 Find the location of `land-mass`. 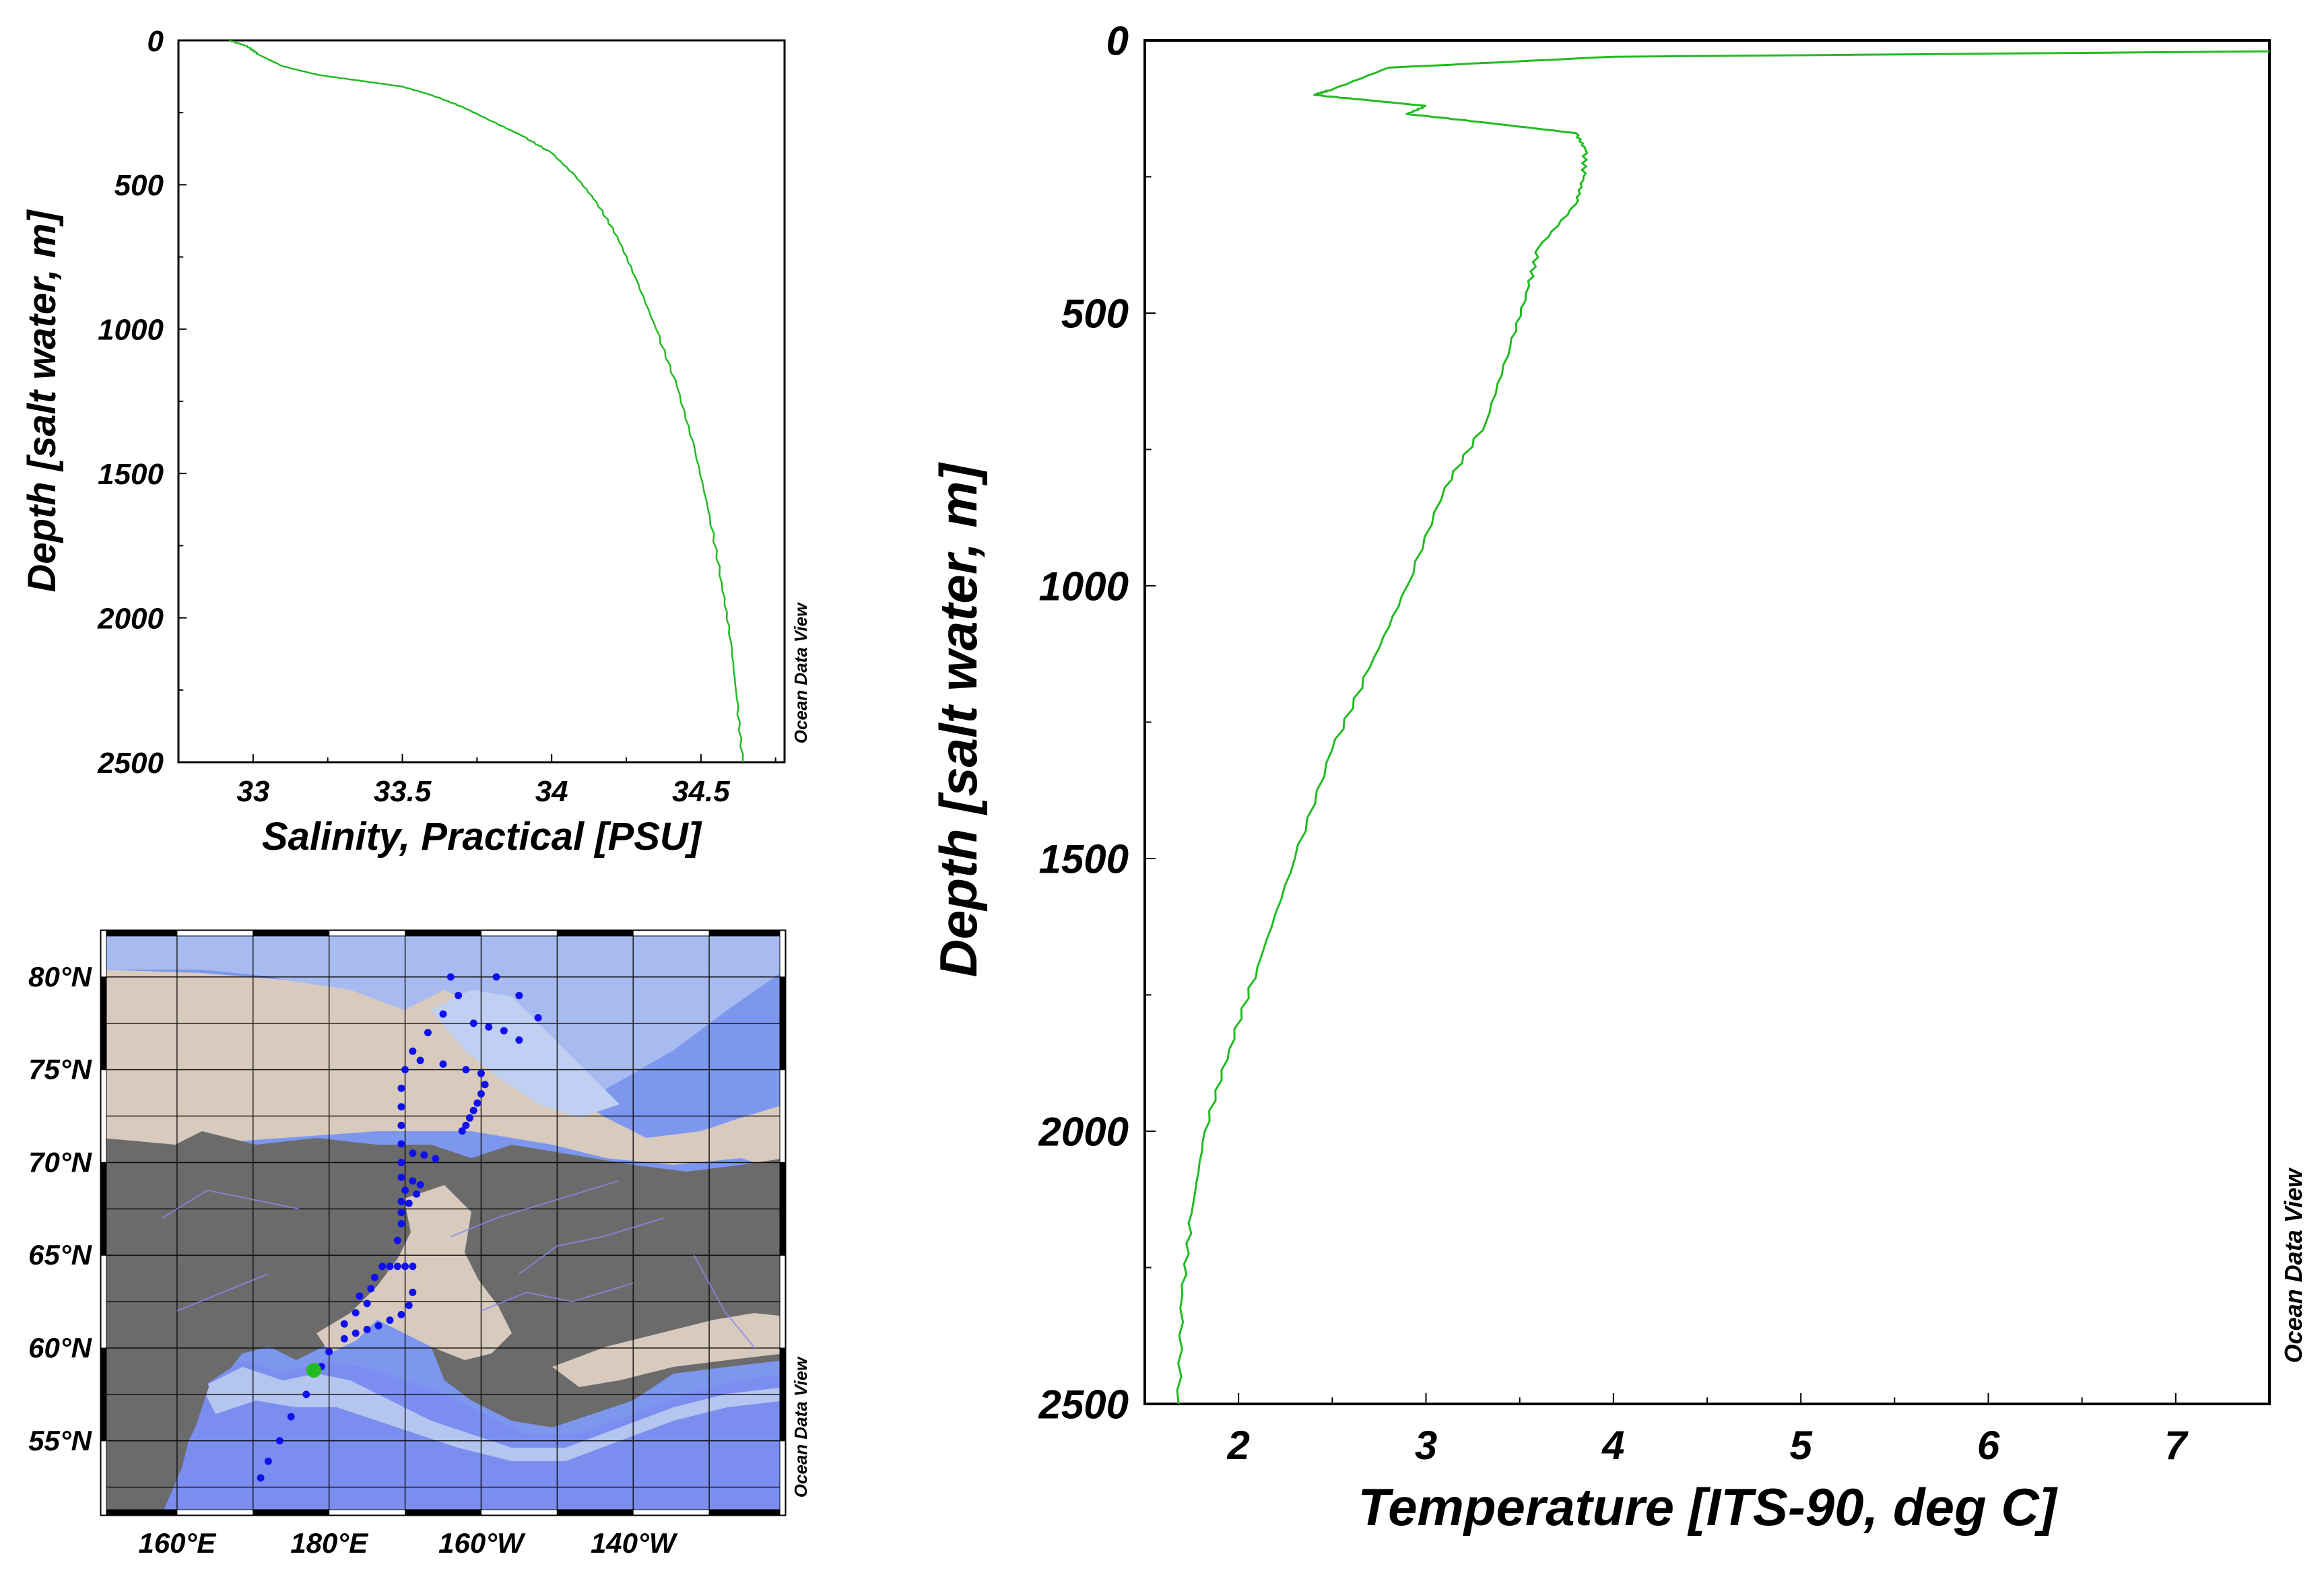

land-mass is located at coordinates (443, 1323).